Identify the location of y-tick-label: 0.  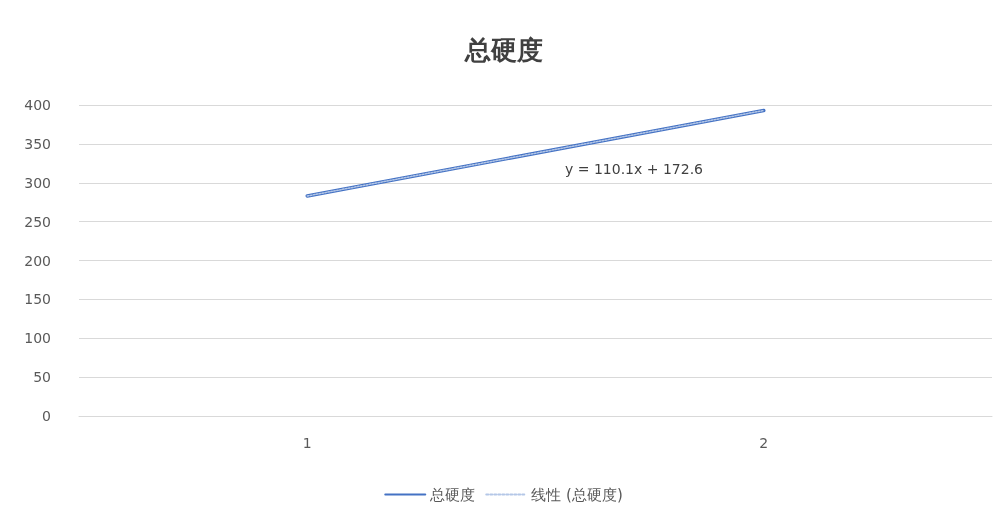
(46, 416).